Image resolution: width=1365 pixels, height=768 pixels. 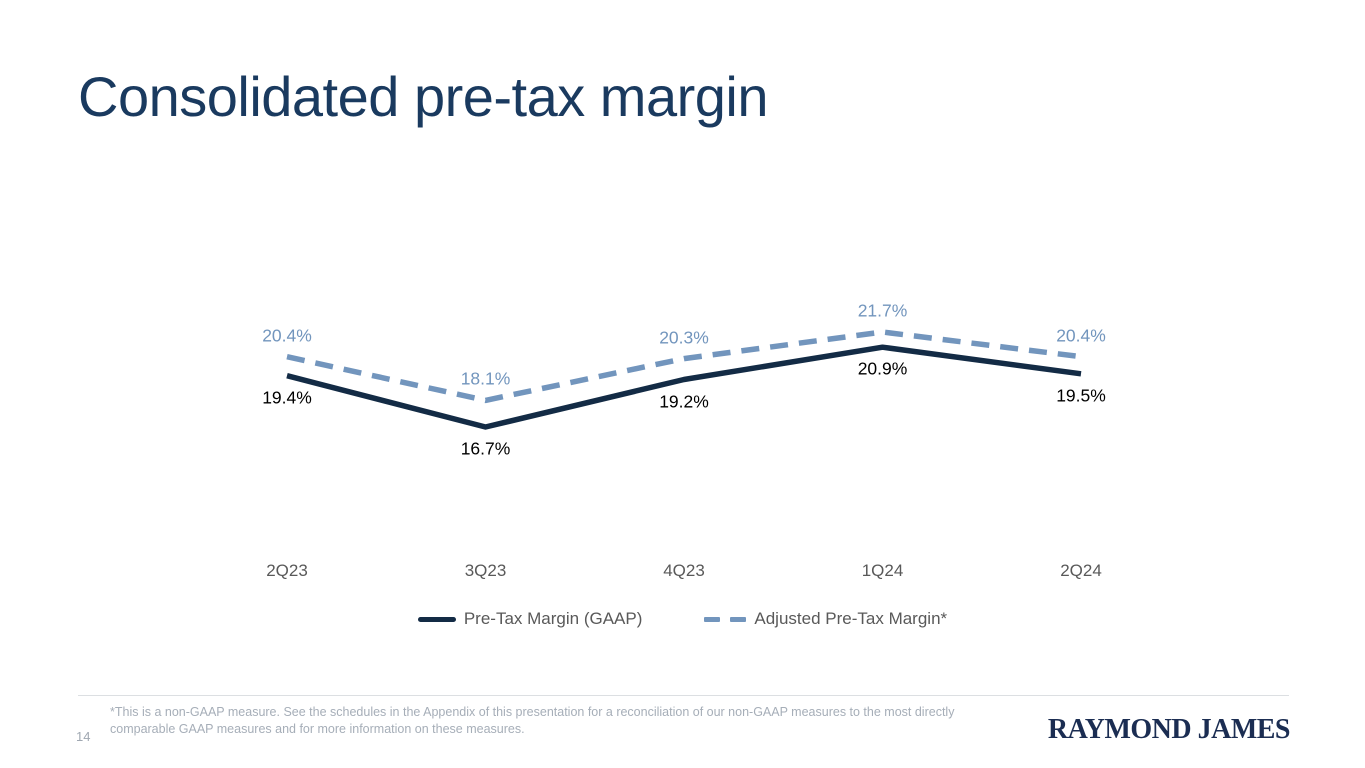 I want to click on page-number: 14, so click(x=83, y=736).